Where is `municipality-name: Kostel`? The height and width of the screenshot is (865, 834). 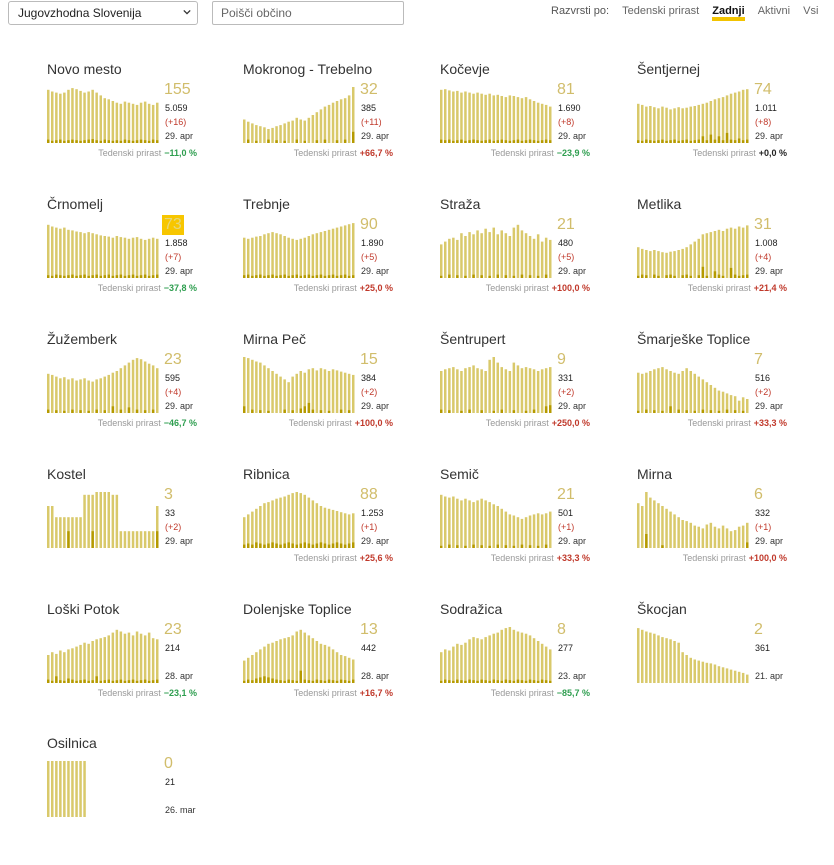 municipality-name: Kostel is located at coordinates (66, 474).